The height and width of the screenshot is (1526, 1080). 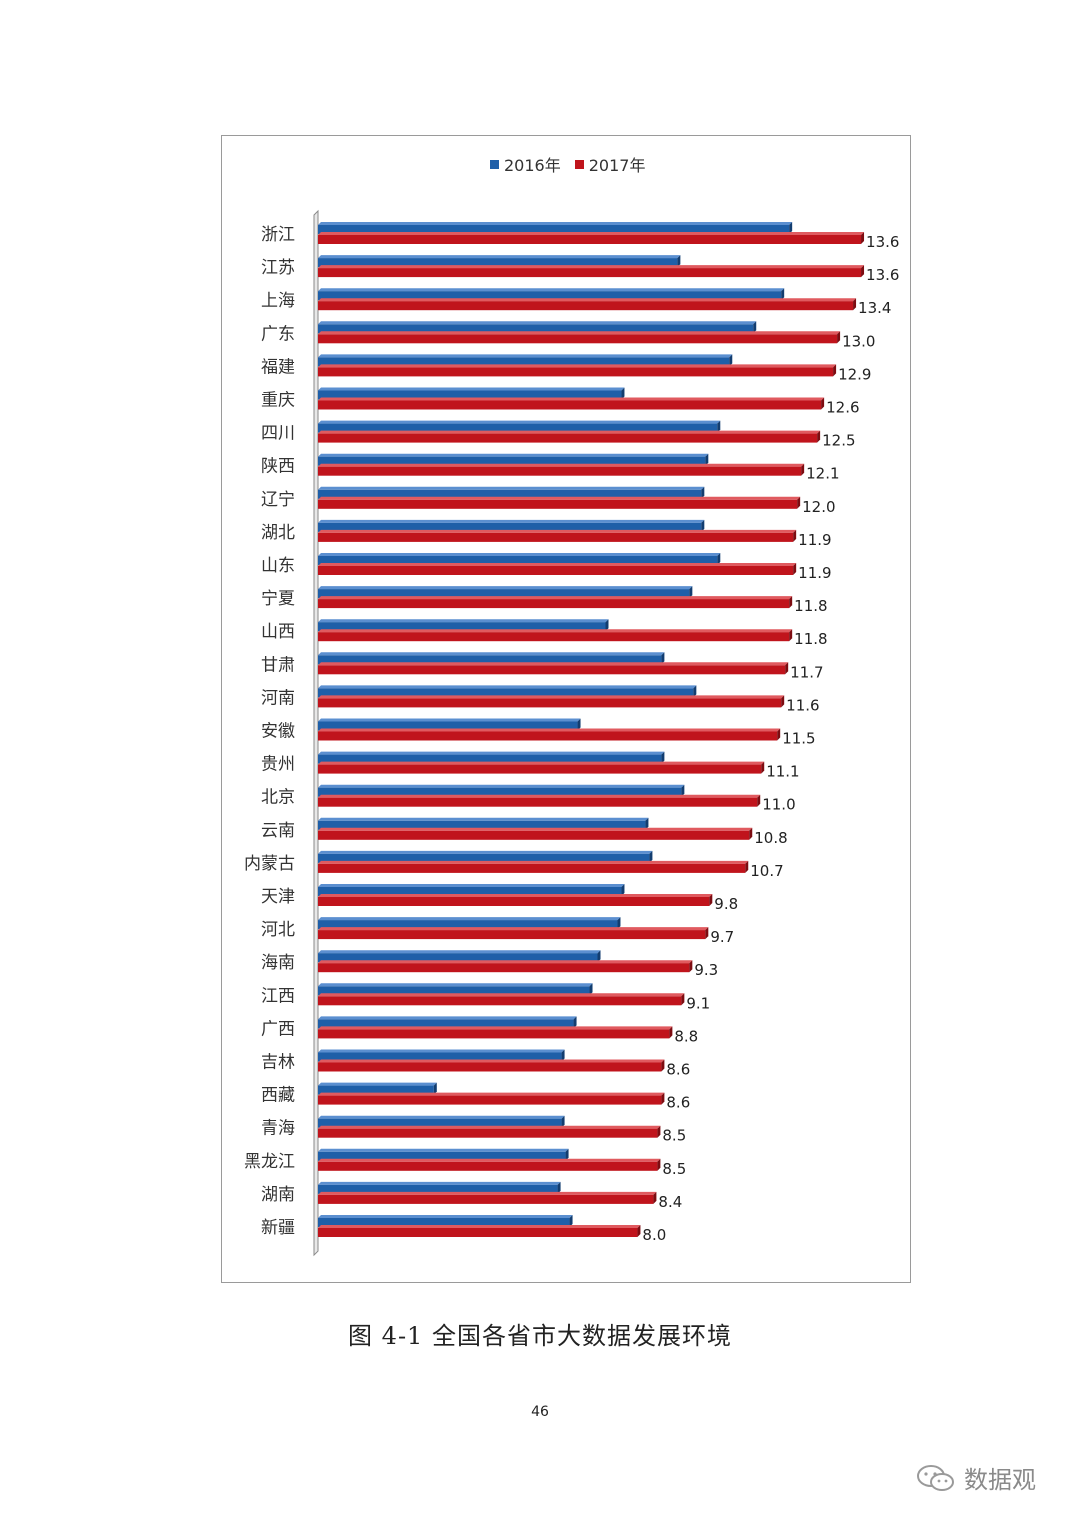 I want to click on data-label: 8.0, so click(x=654, y=1235).